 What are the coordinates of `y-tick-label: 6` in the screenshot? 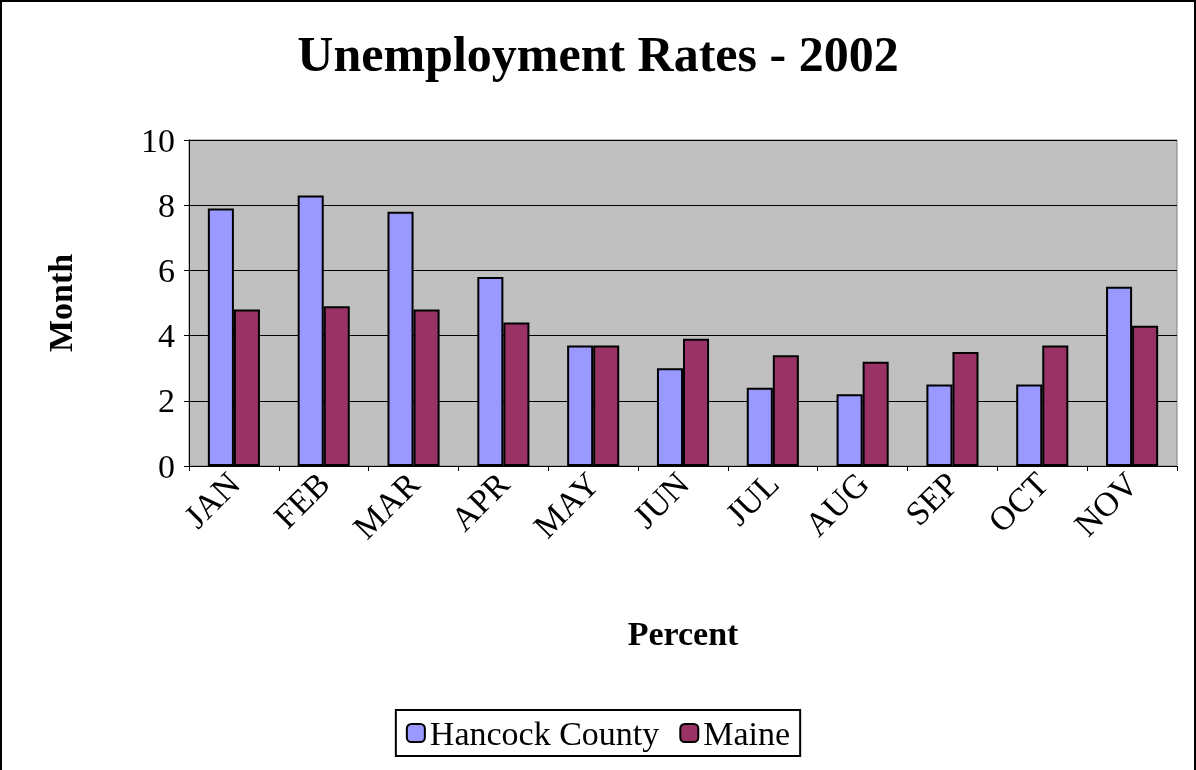 It's located at (166, 270).